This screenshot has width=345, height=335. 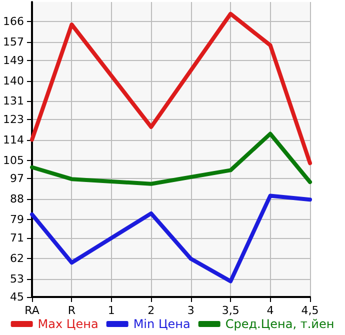 What do you see at coordinates (17, 219) in the screenshot?
I see `y-tick-label: 79` at bounding box center [17, 219].